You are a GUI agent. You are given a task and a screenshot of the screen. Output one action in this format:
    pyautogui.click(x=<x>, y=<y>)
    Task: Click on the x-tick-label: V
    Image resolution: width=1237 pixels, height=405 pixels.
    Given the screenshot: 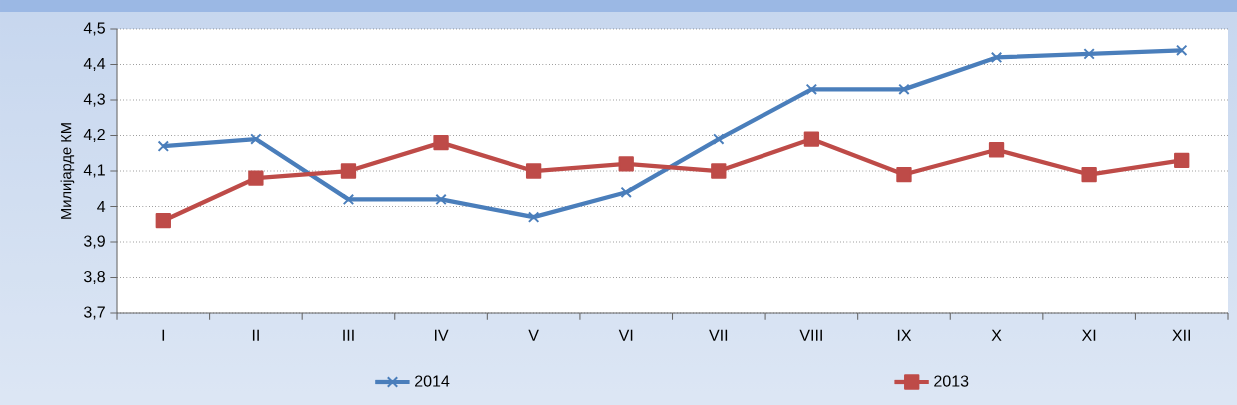 What is the action you would take?
    pyautogui.click(x=533, y=335)
    